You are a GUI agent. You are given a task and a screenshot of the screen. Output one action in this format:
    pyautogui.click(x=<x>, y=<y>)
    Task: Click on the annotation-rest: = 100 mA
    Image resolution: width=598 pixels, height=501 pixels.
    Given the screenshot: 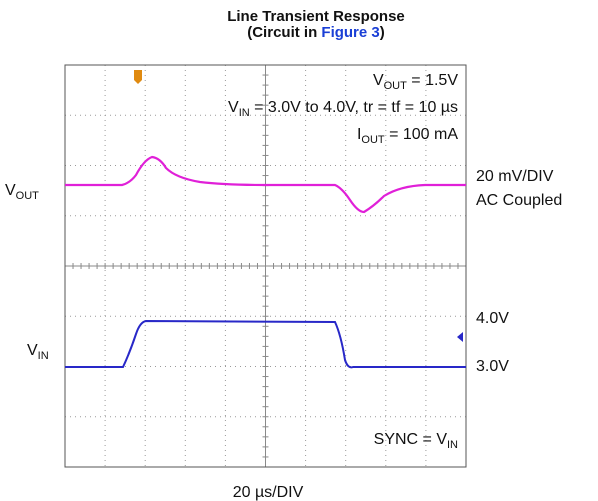 What is the action you would take?
    pyautogui.click(x=422, y=134)
    